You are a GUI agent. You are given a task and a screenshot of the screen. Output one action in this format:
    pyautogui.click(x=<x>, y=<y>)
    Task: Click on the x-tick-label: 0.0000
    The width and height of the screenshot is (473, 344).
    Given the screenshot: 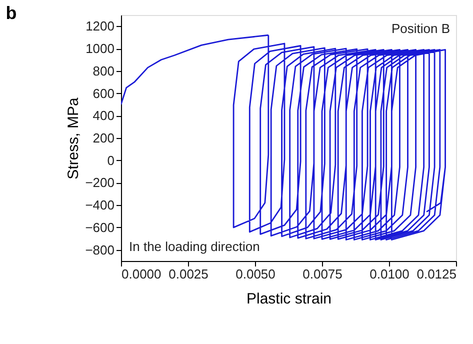 What is the action you would take?
    pyautogui.click(x=142, y=274)
    